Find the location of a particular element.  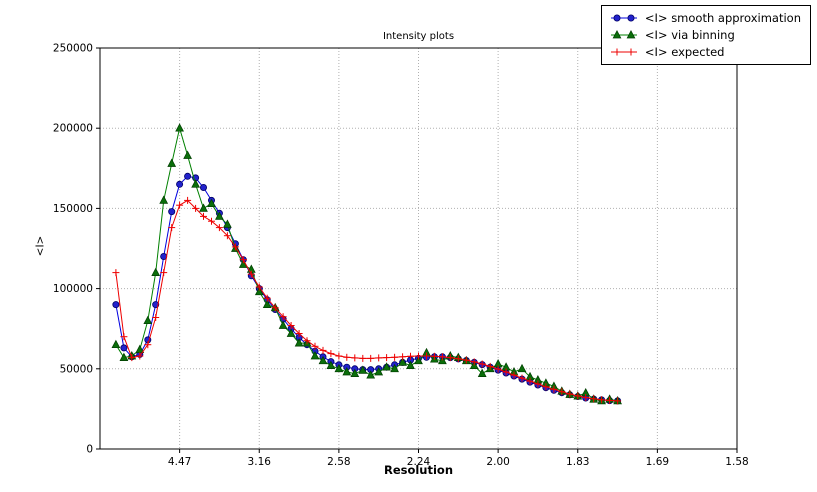

legend-label: <I> smooth approximation is located at coordinates (722, 18).